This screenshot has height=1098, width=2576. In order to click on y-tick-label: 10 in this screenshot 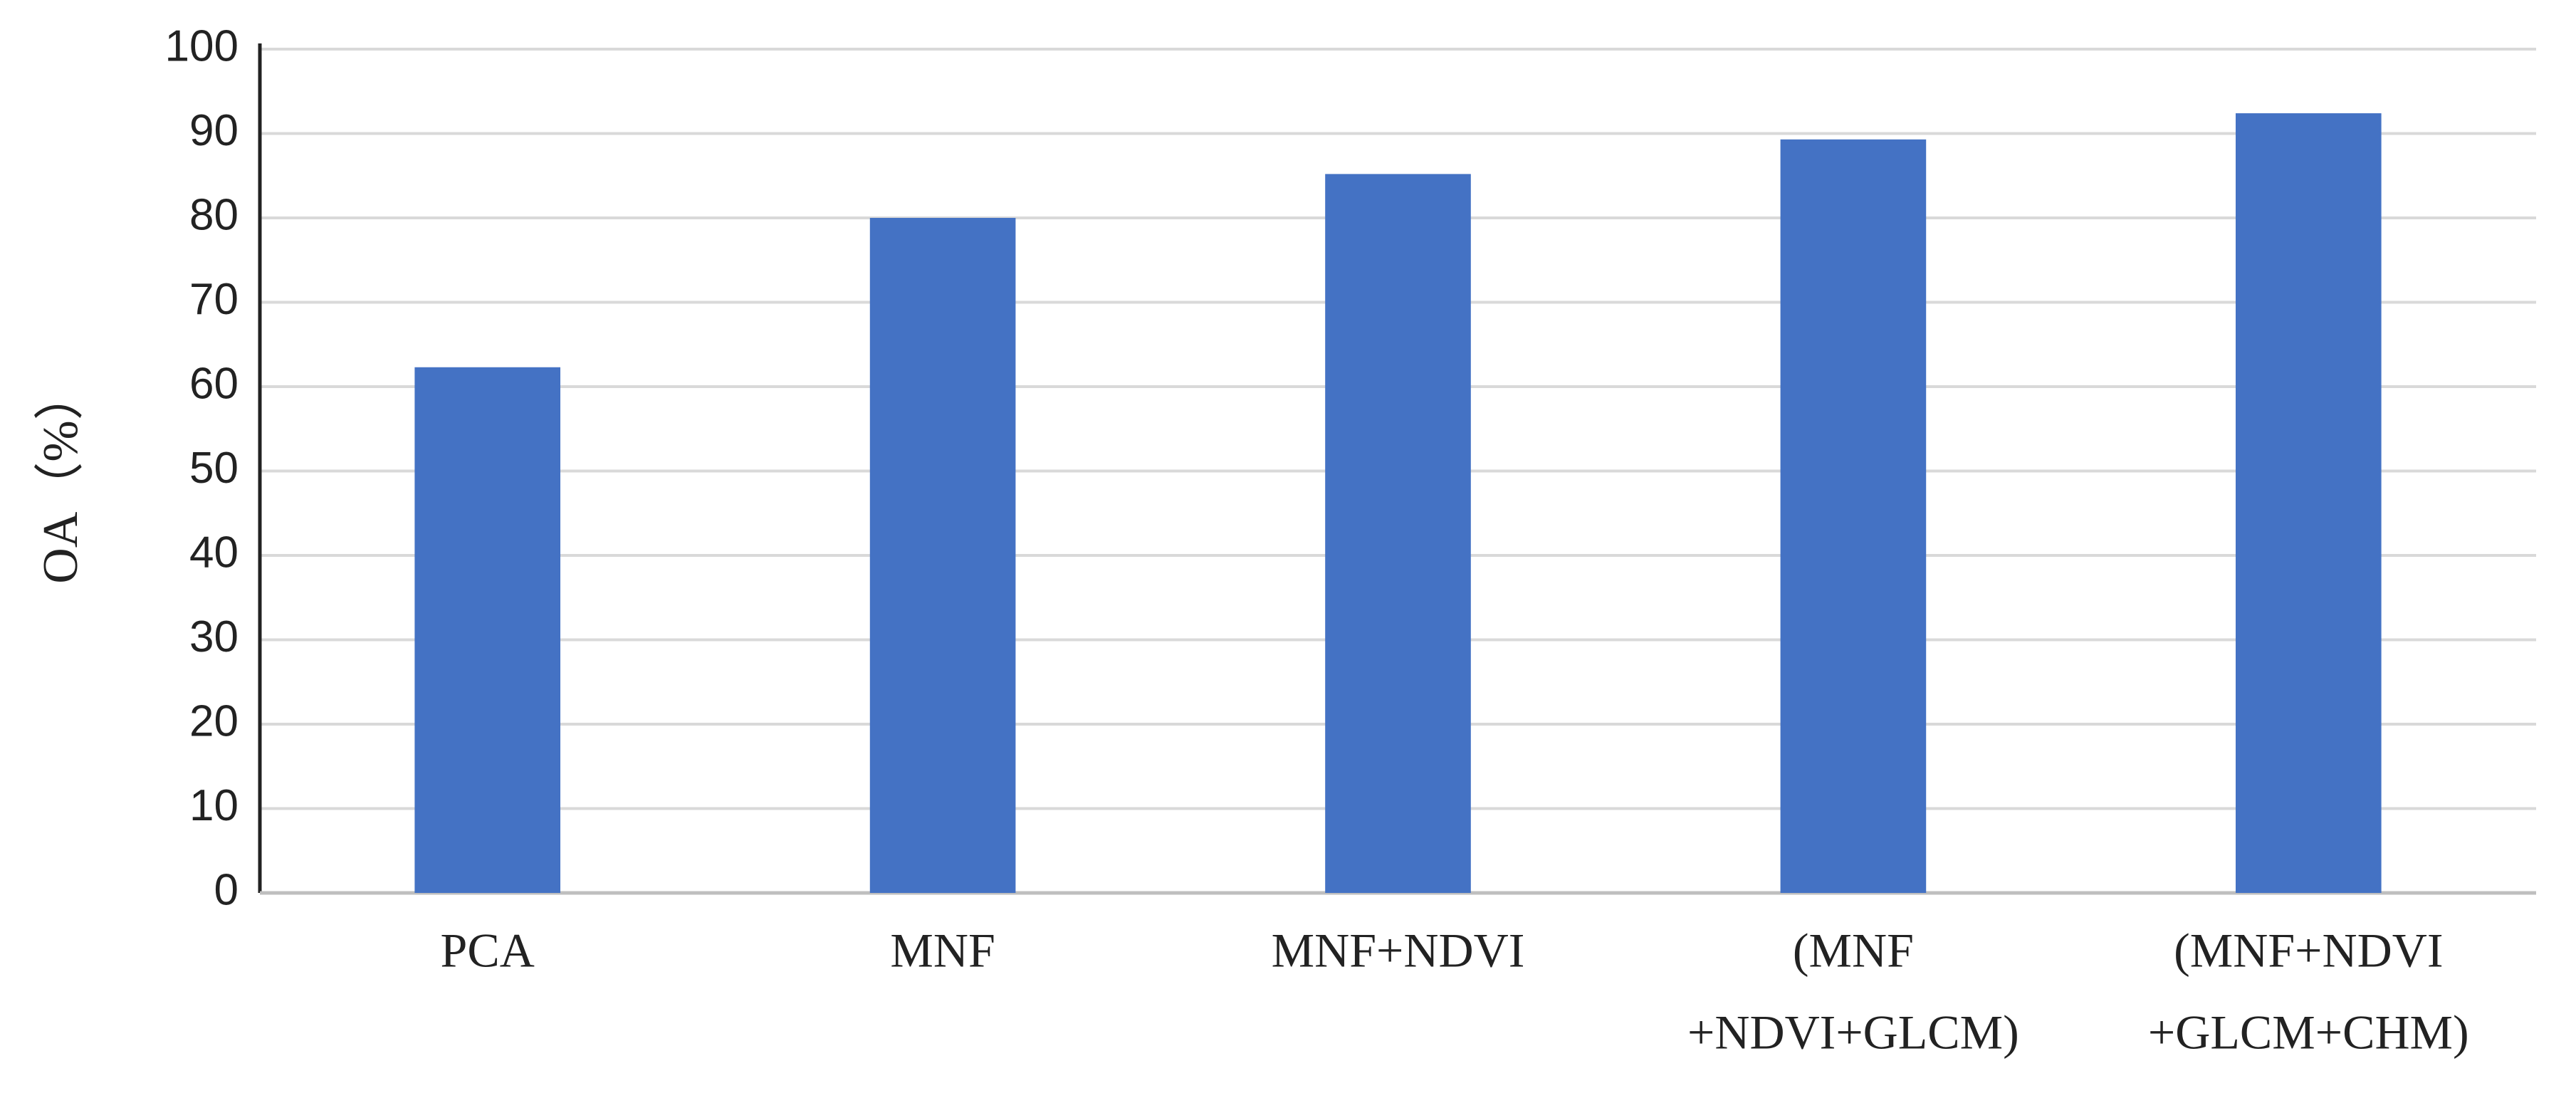, I will do `click(214, 806)`.